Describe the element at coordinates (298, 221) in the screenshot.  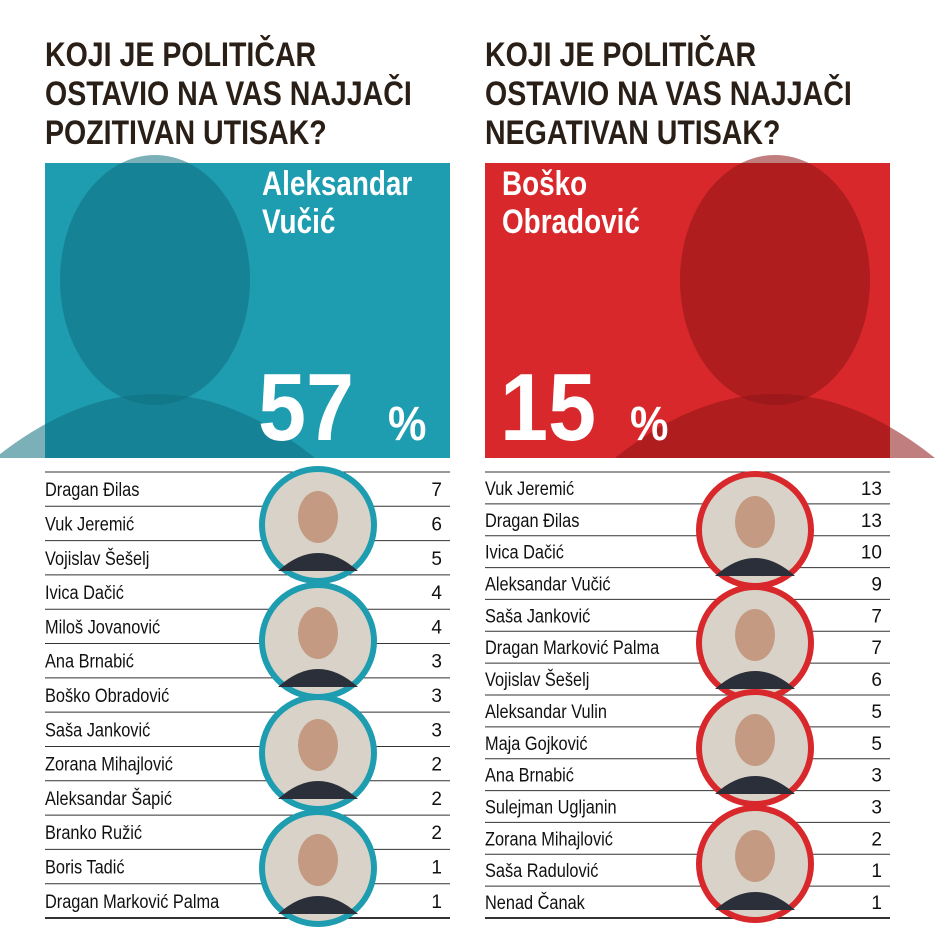
I see `leader-name: Vučić` at that location.